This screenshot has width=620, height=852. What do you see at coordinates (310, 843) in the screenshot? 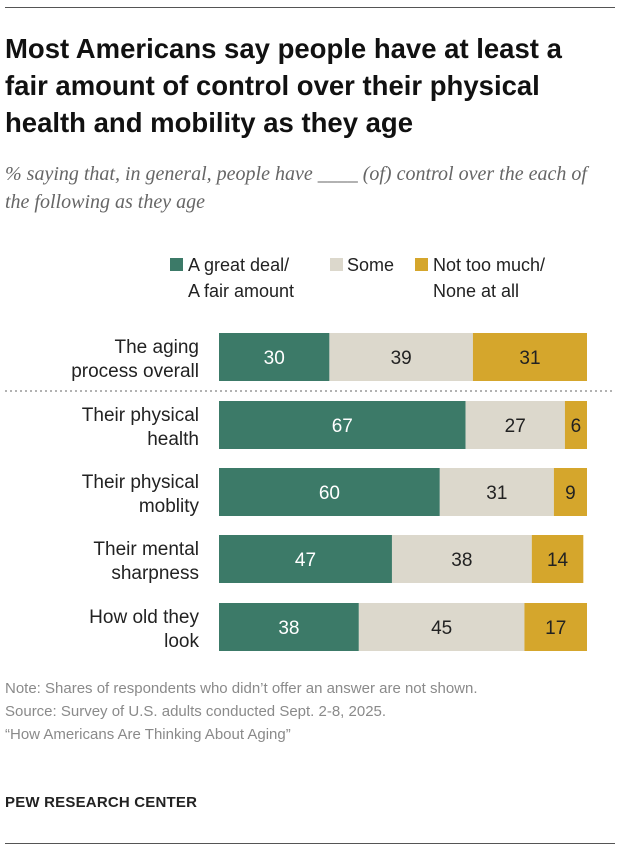
I see `bottom-rule` at bounding box center [310, 843].